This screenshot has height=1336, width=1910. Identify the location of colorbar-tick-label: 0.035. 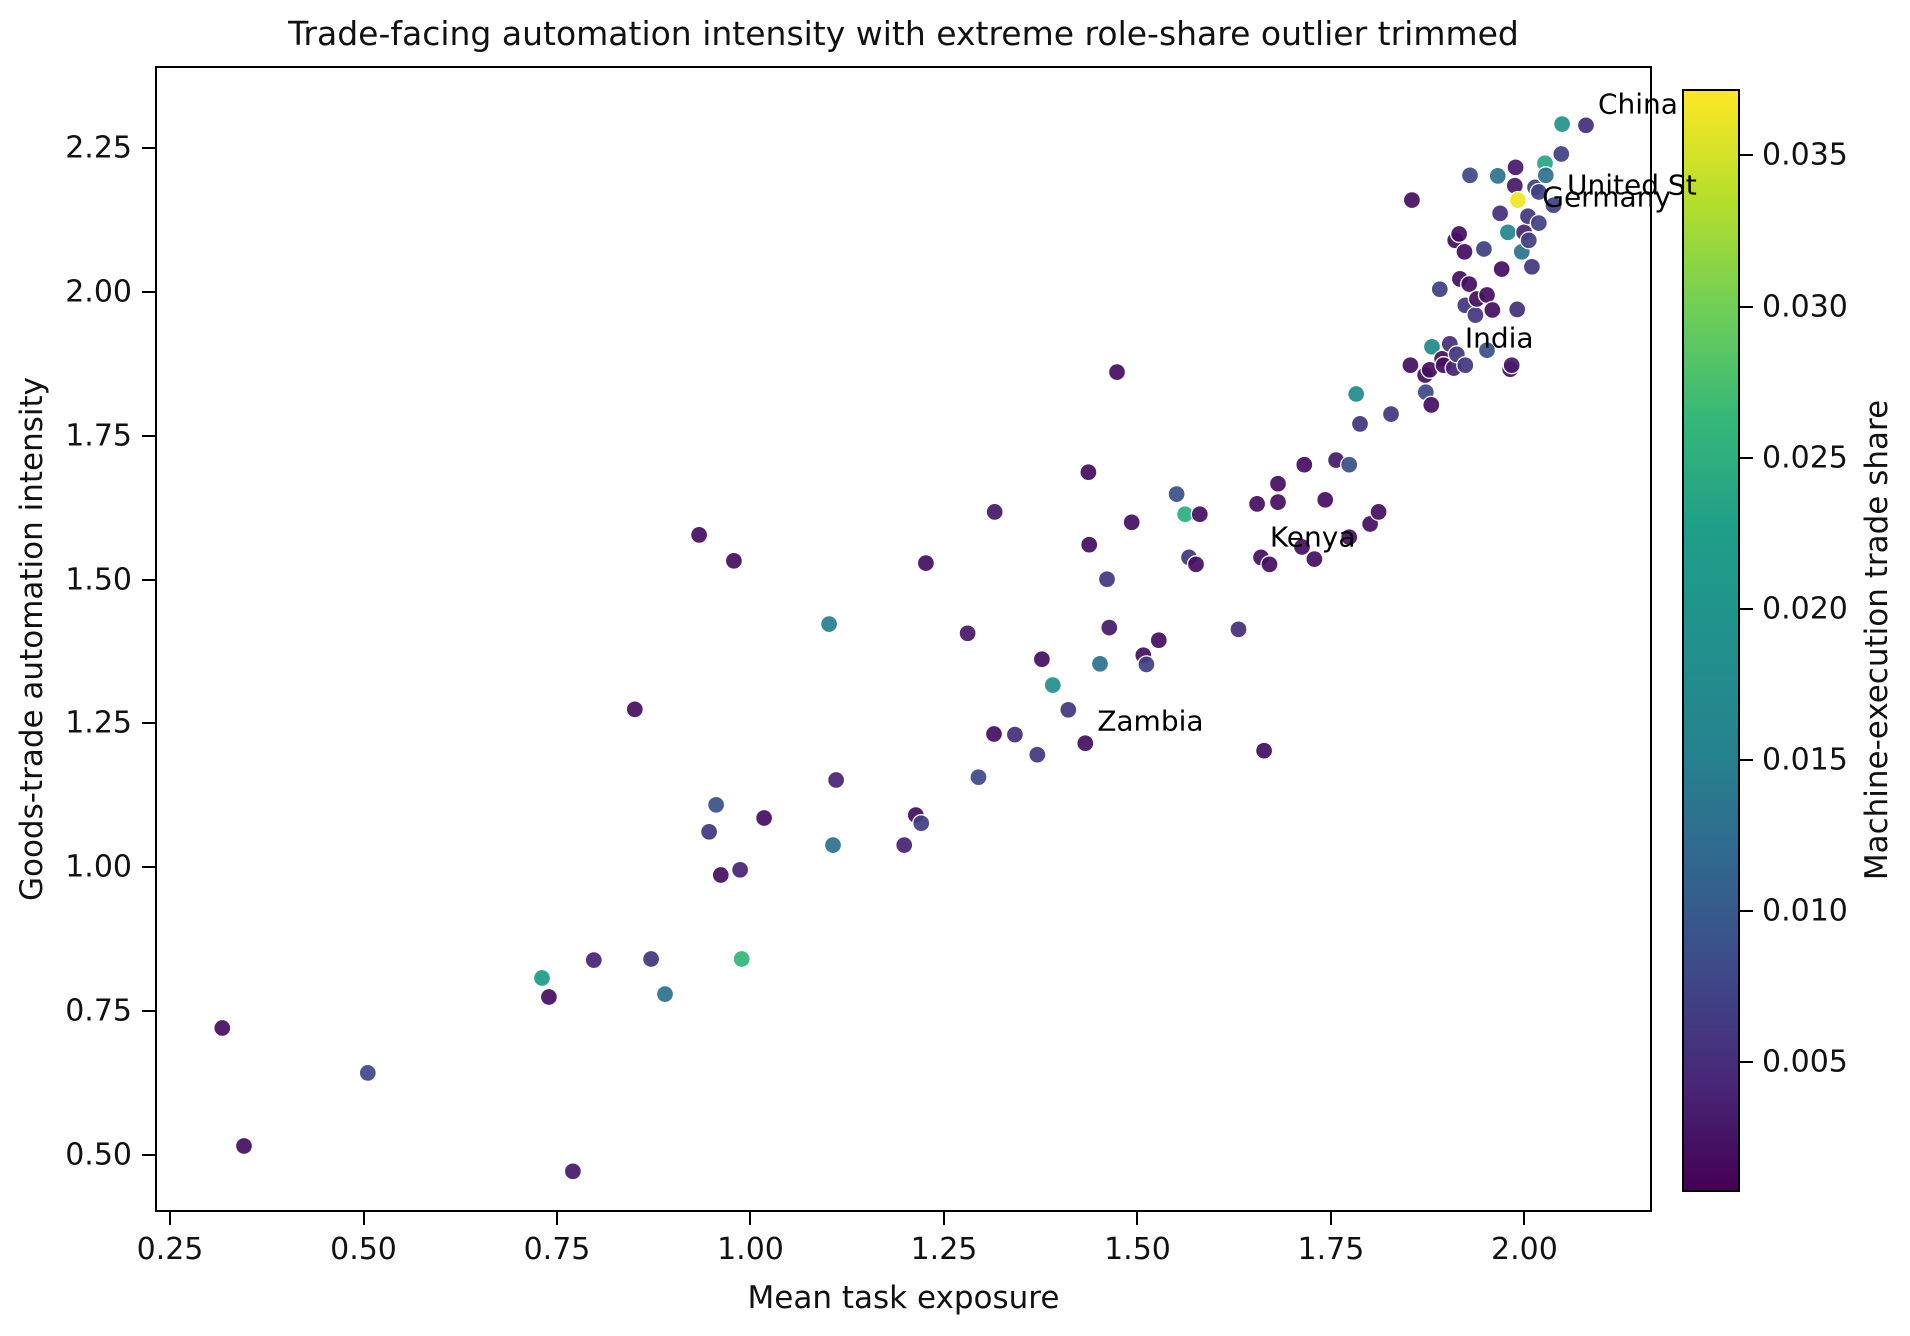
(1805, 155).